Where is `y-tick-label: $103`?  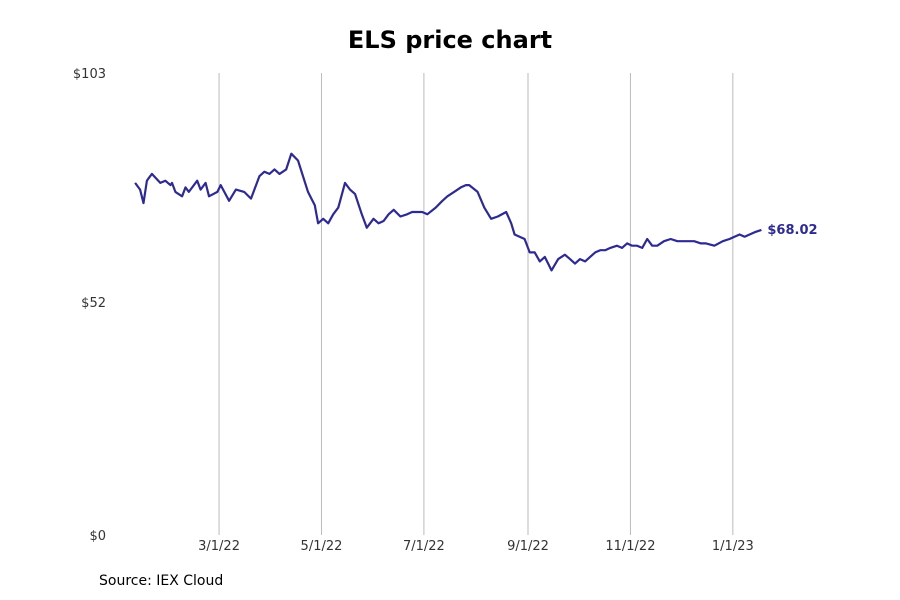
y-tick-label: $103 is located at coordinates (89, 74).